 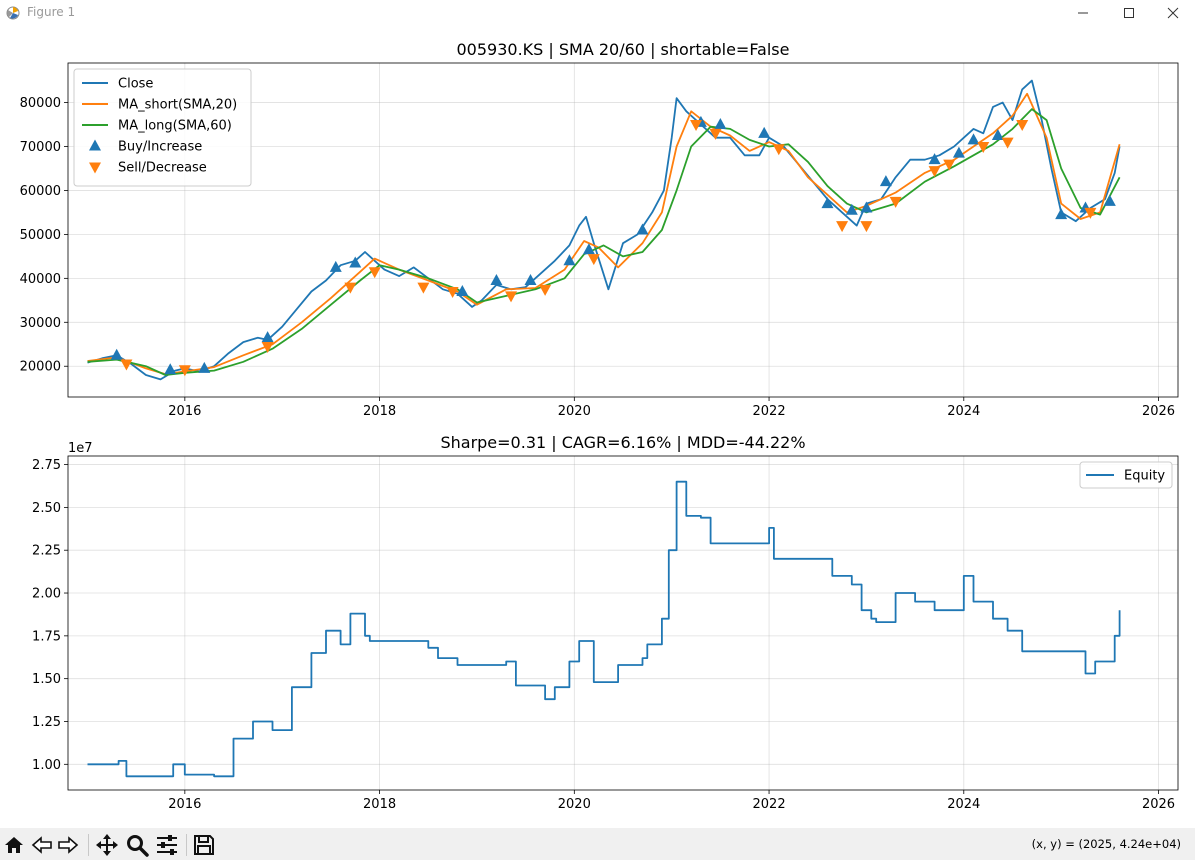 I want to click on y-tick-label: 30000, so click(x=40, y=323).